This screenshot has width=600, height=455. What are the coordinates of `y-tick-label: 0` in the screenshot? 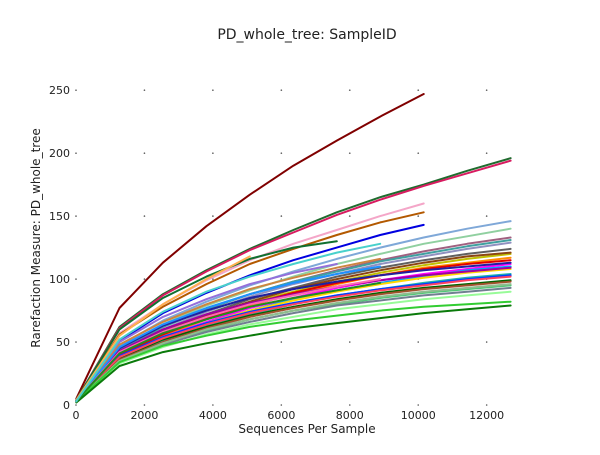 It's located at (66, 405).